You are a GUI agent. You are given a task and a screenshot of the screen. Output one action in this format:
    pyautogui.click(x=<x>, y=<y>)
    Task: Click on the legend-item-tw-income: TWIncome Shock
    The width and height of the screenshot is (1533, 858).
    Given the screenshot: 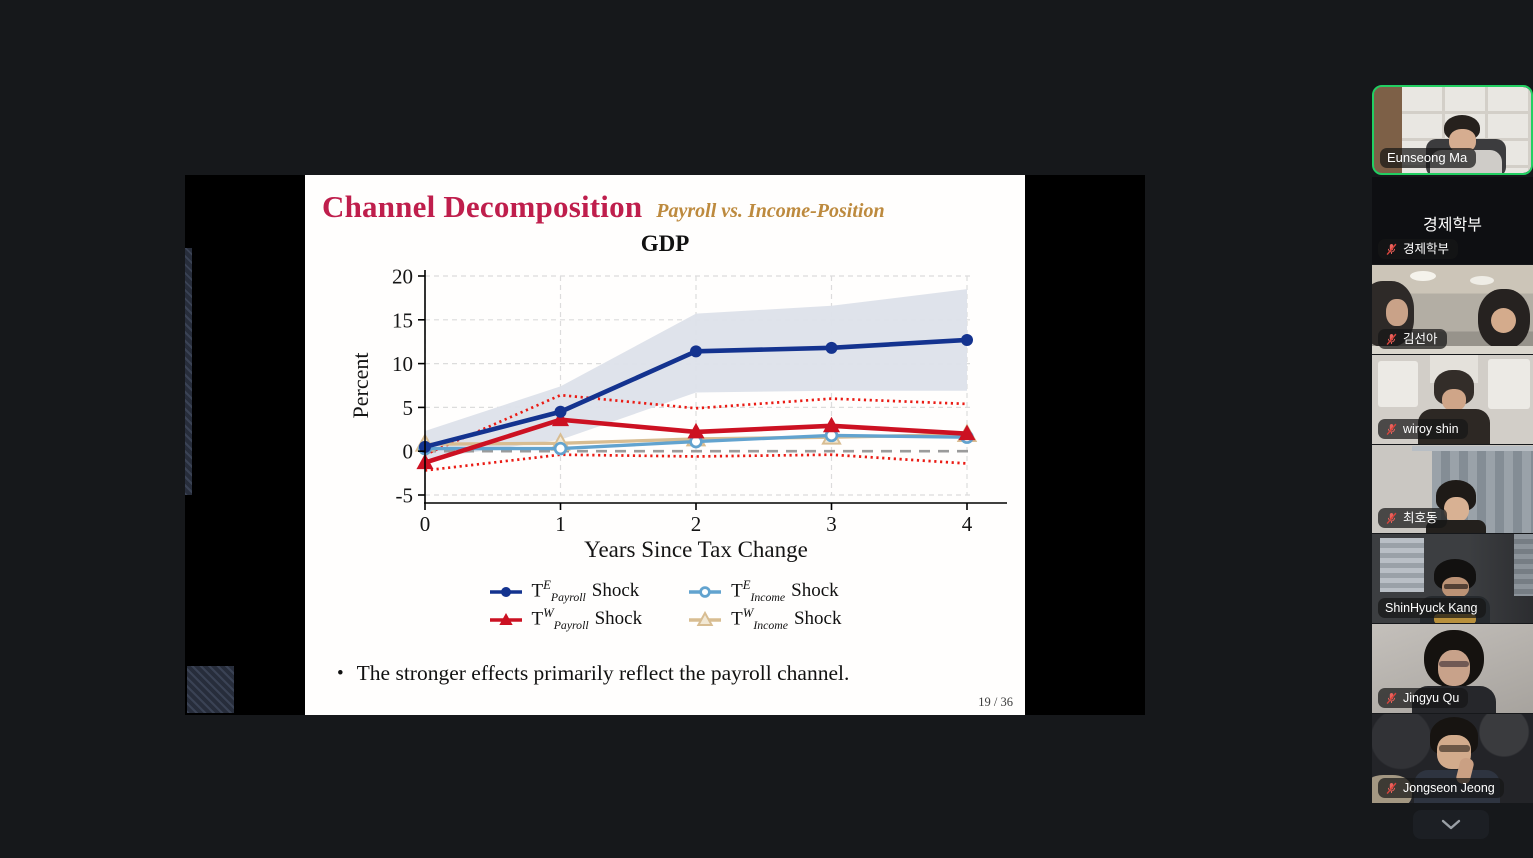 What is the action you would take?
    pyautogui.click(x=764, y=619)
    